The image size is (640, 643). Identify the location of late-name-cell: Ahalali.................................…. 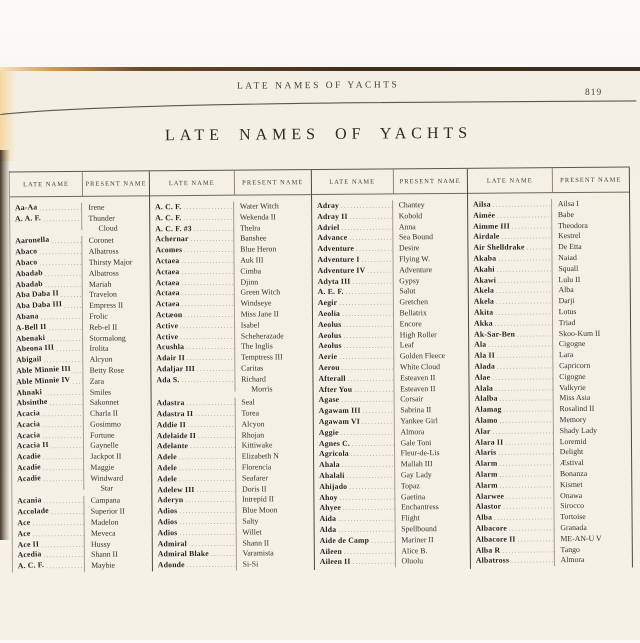
(354, 476).